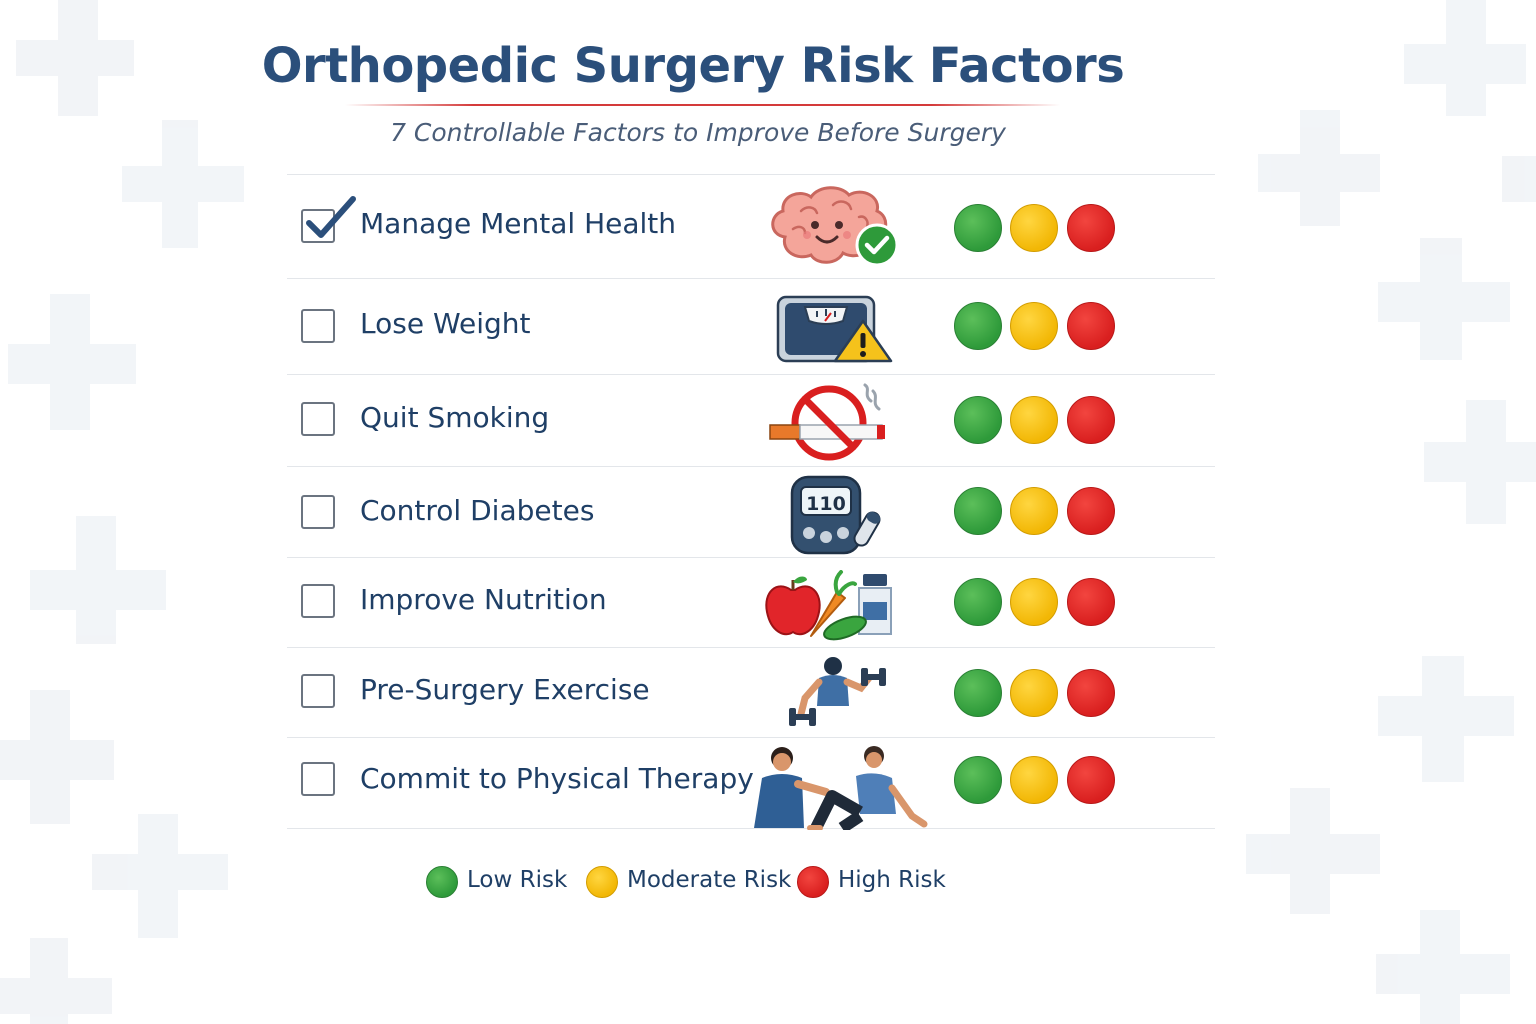 The image size is (1536, 1024). I want to click on factor-label: Control Diabetes, so click(477, 510).